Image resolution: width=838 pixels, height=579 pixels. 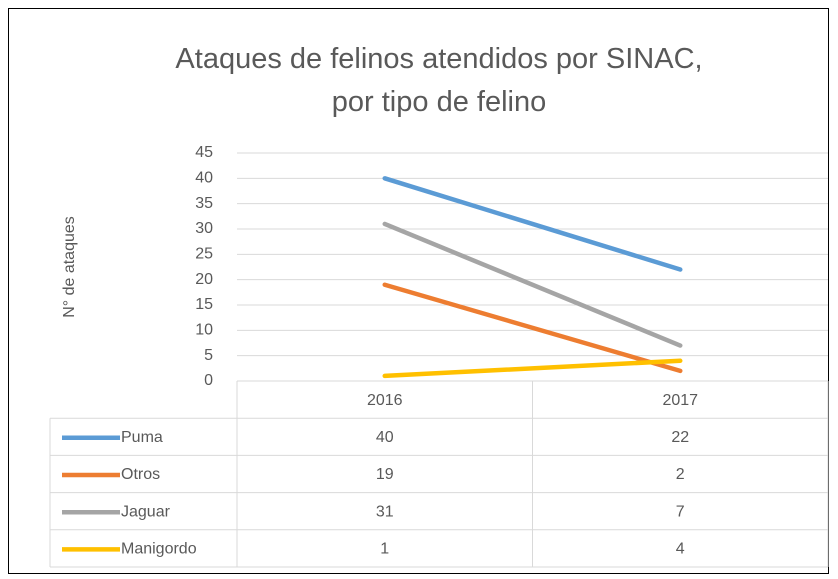 I want to click on y-tick-label: 35, so click(x=204, y=203).